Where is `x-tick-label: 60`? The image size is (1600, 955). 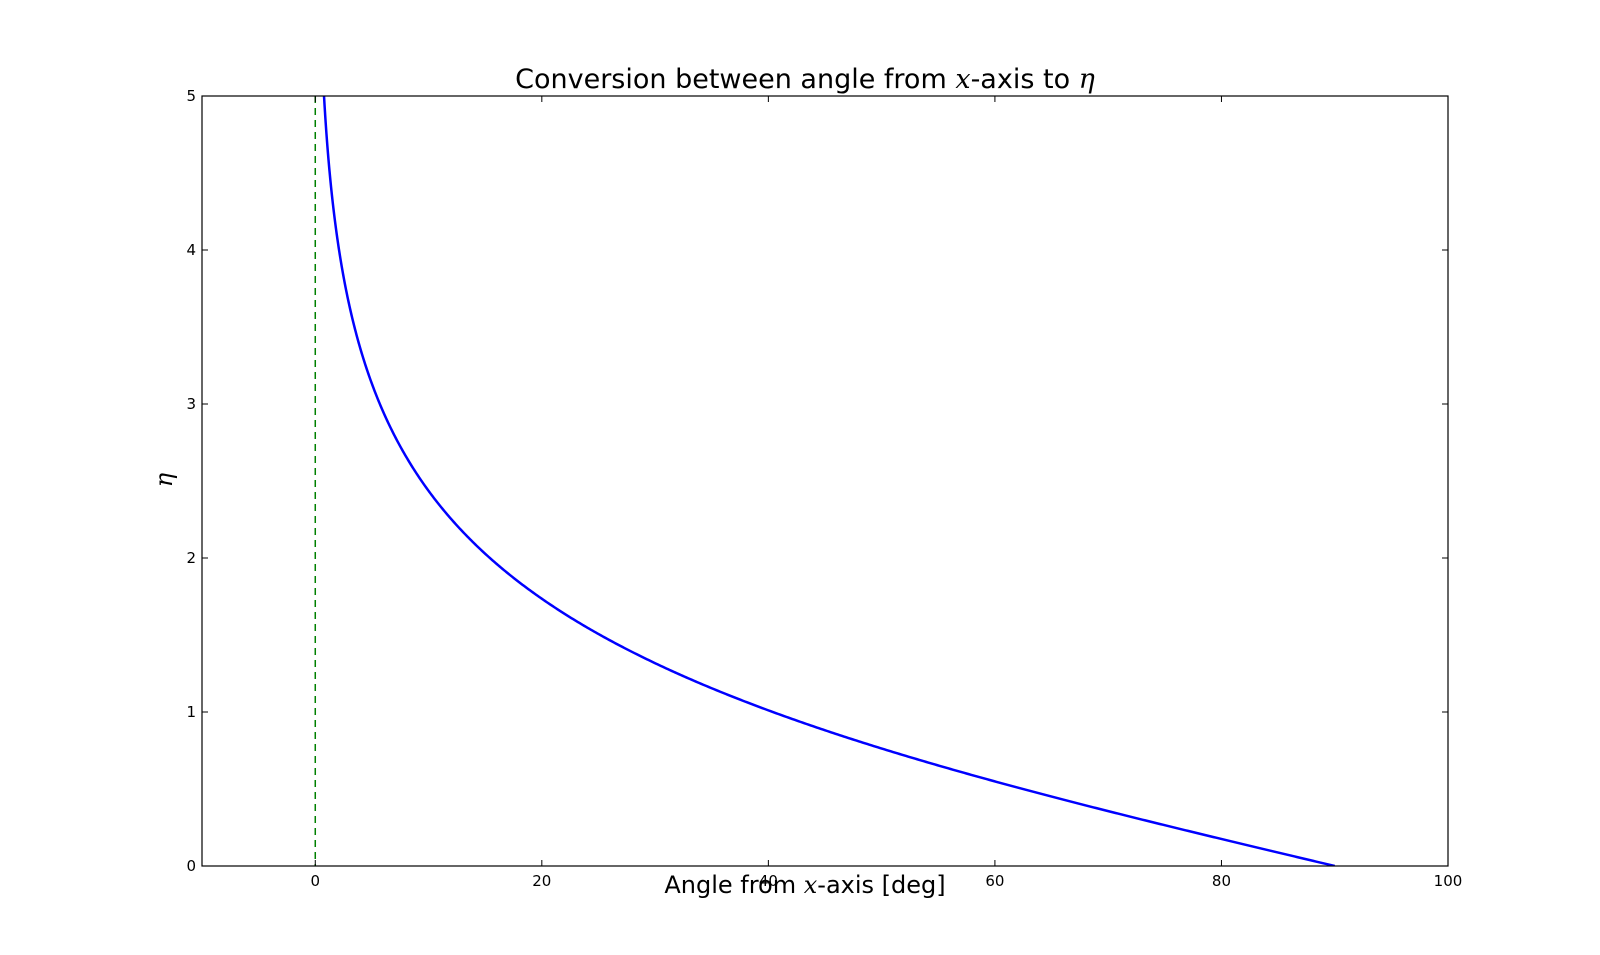 x-tick-label: 60 is located at coordinates (994, 881).